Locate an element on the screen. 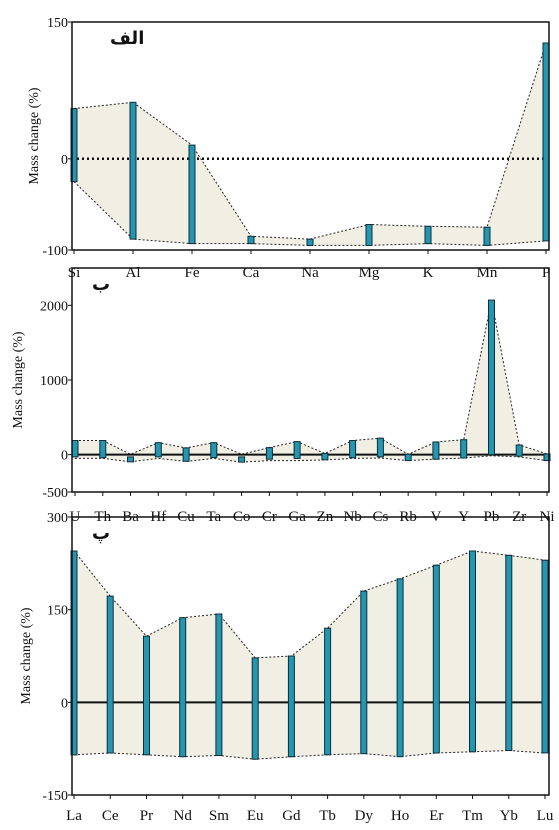 The height and width of the screenshot is (830, 559). panel-1-letter: الف is located at coordinates (127, 38).